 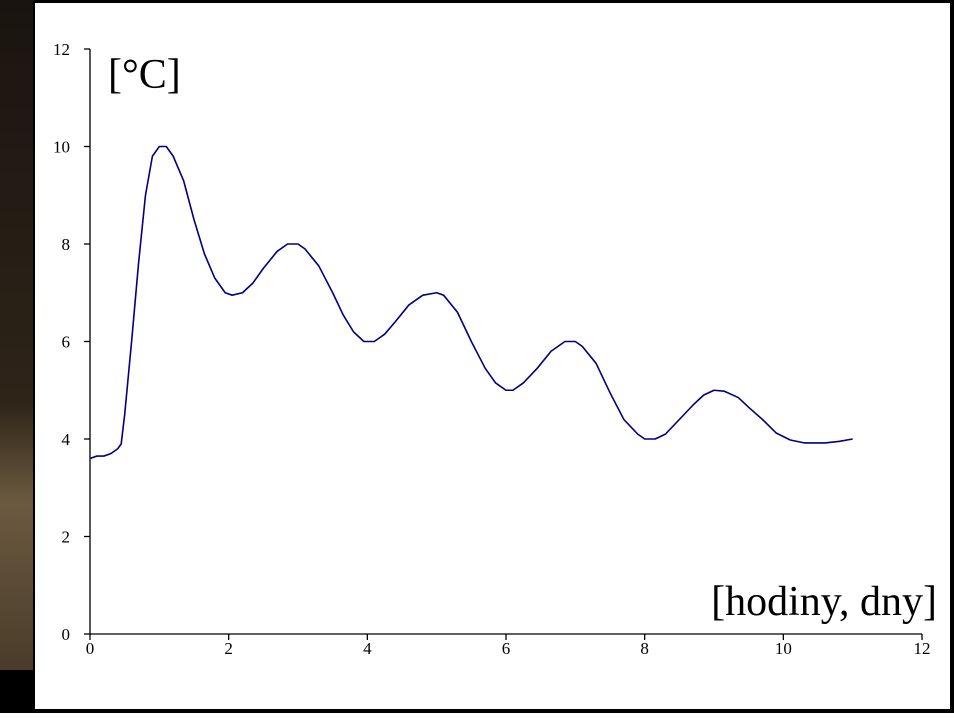 What do you see at coordinates (922, 648) in the screenshot?
I see `x-tick-label: 12` at bounding box center [922, 648].